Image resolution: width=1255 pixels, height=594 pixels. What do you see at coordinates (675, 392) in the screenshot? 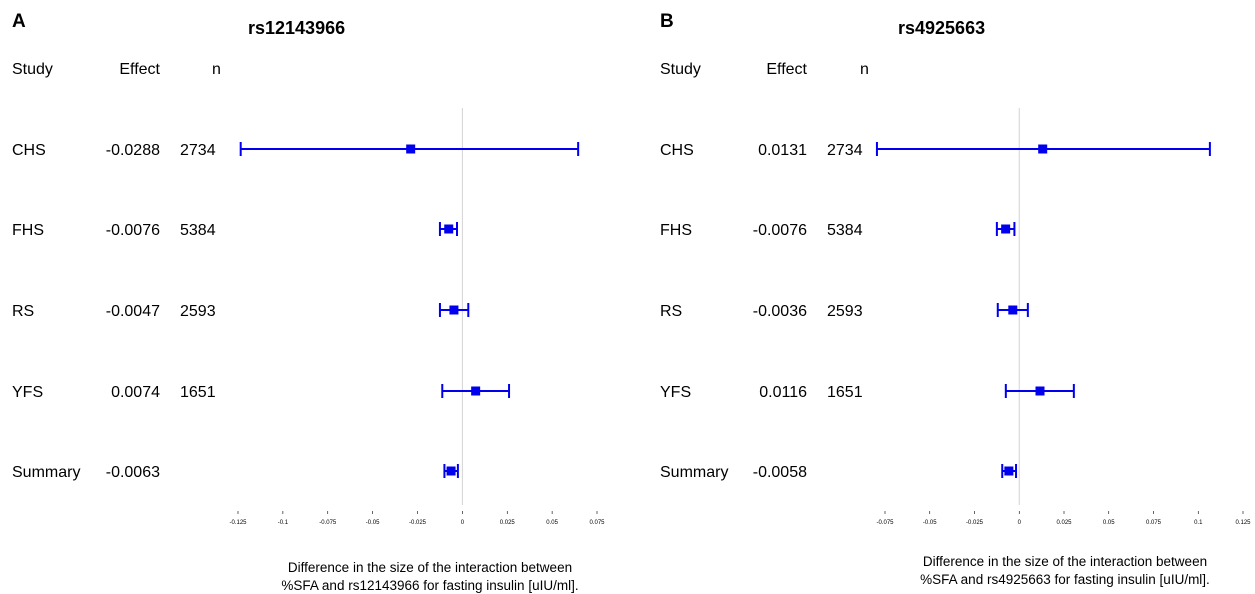
I see `panel-b-study-3: YFS` at bounding box center [675, 392].